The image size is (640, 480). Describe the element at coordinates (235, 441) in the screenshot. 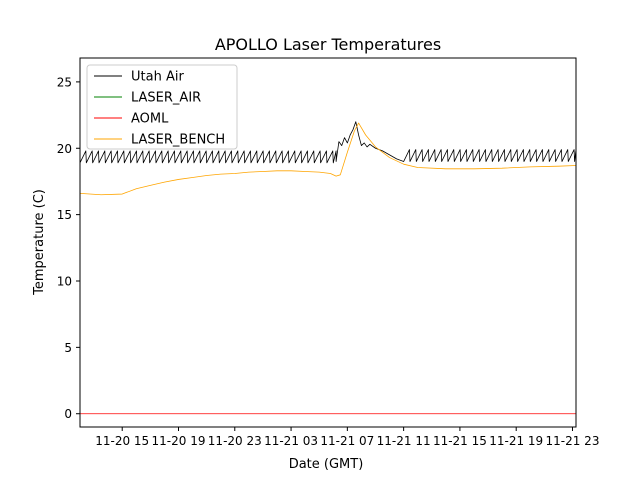

I see `x-tick-label: 11-20 23` at that location.